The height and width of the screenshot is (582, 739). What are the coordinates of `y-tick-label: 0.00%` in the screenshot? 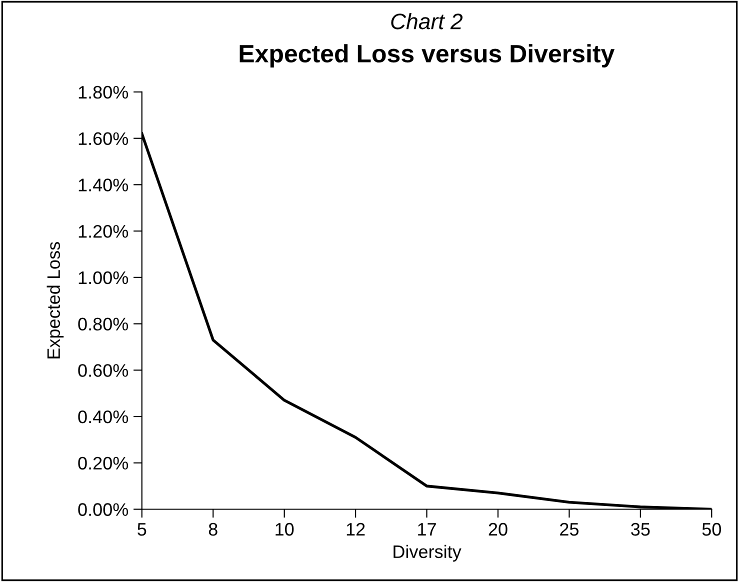 It's located at (103, 509).